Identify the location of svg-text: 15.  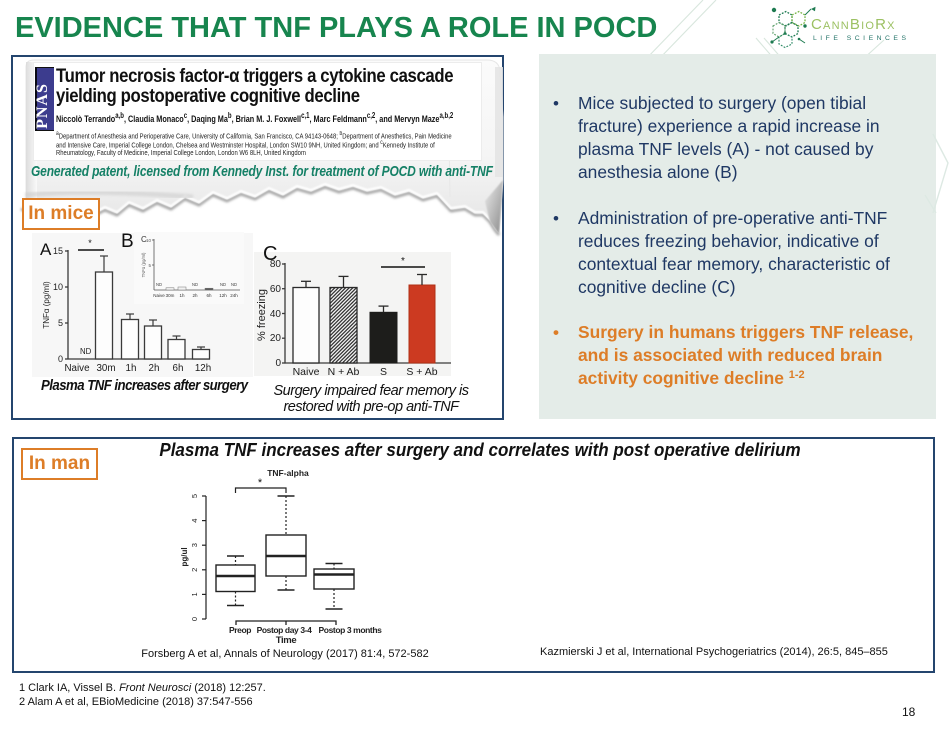
(58, 251).